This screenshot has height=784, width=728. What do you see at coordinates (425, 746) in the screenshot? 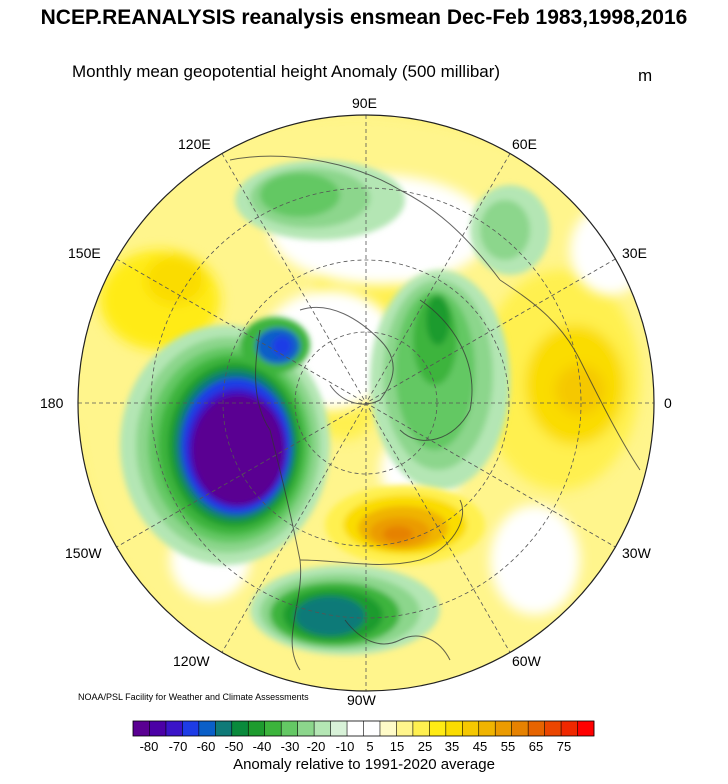
I see `colorbar-tick-label: 25` at bounding box center [425, 746].